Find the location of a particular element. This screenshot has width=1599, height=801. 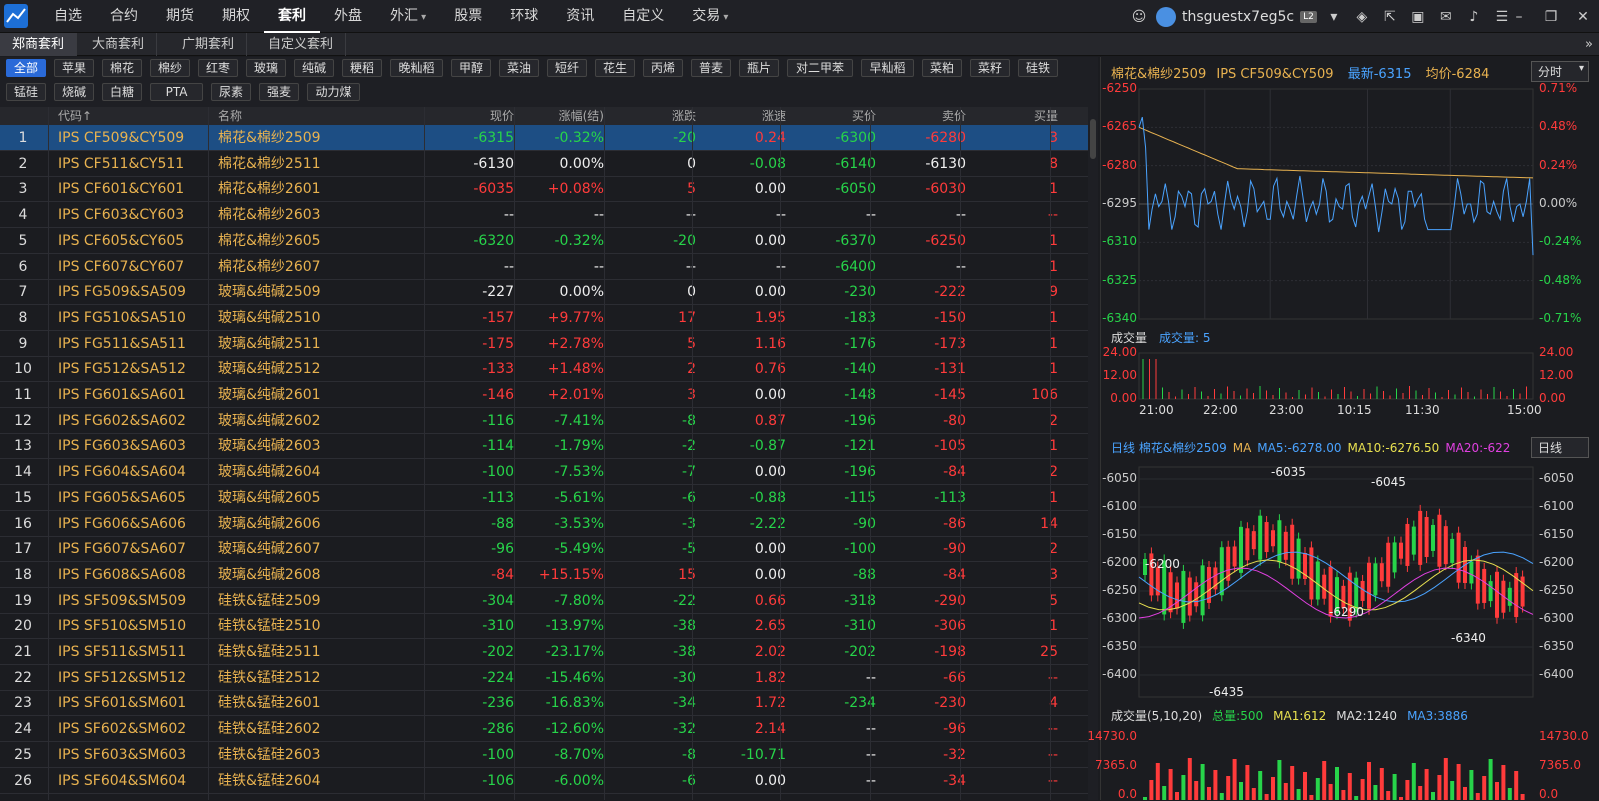

column-header: 涨速 is located at coordinates (773, 116).